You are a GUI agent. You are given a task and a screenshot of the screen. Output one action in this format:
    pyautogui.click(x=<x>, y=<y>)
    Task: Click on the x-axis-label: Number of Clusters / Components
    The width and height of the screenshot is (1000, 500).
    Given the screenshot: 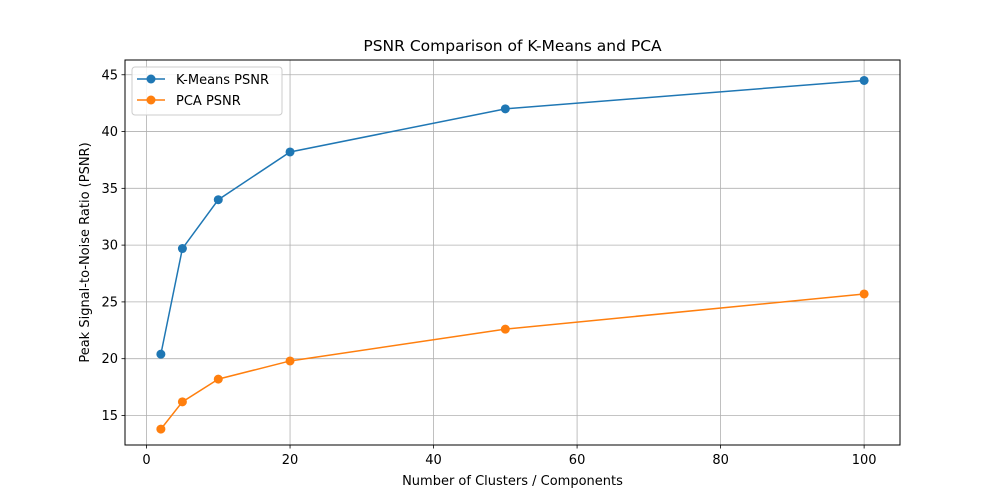 What is the action you would take?
    pyautogui.click(x=512, y=481)
    